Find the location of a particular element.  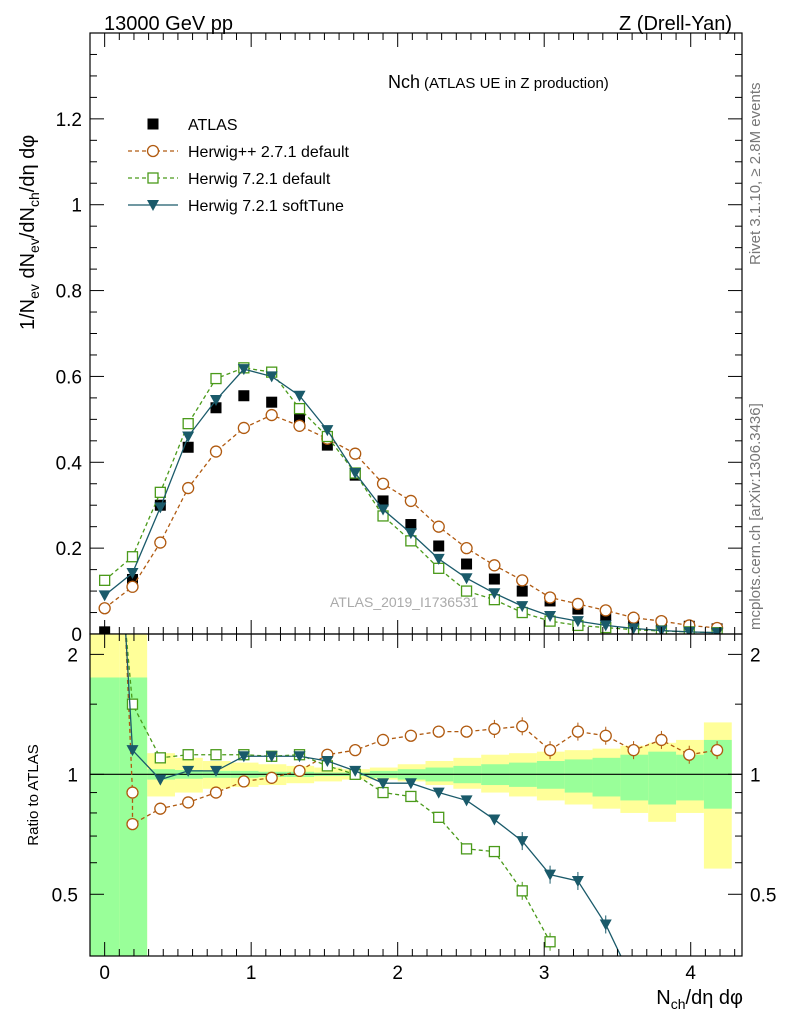

ratio-y-label: Ratio to ATLAS is located at coordinates (33, 794).